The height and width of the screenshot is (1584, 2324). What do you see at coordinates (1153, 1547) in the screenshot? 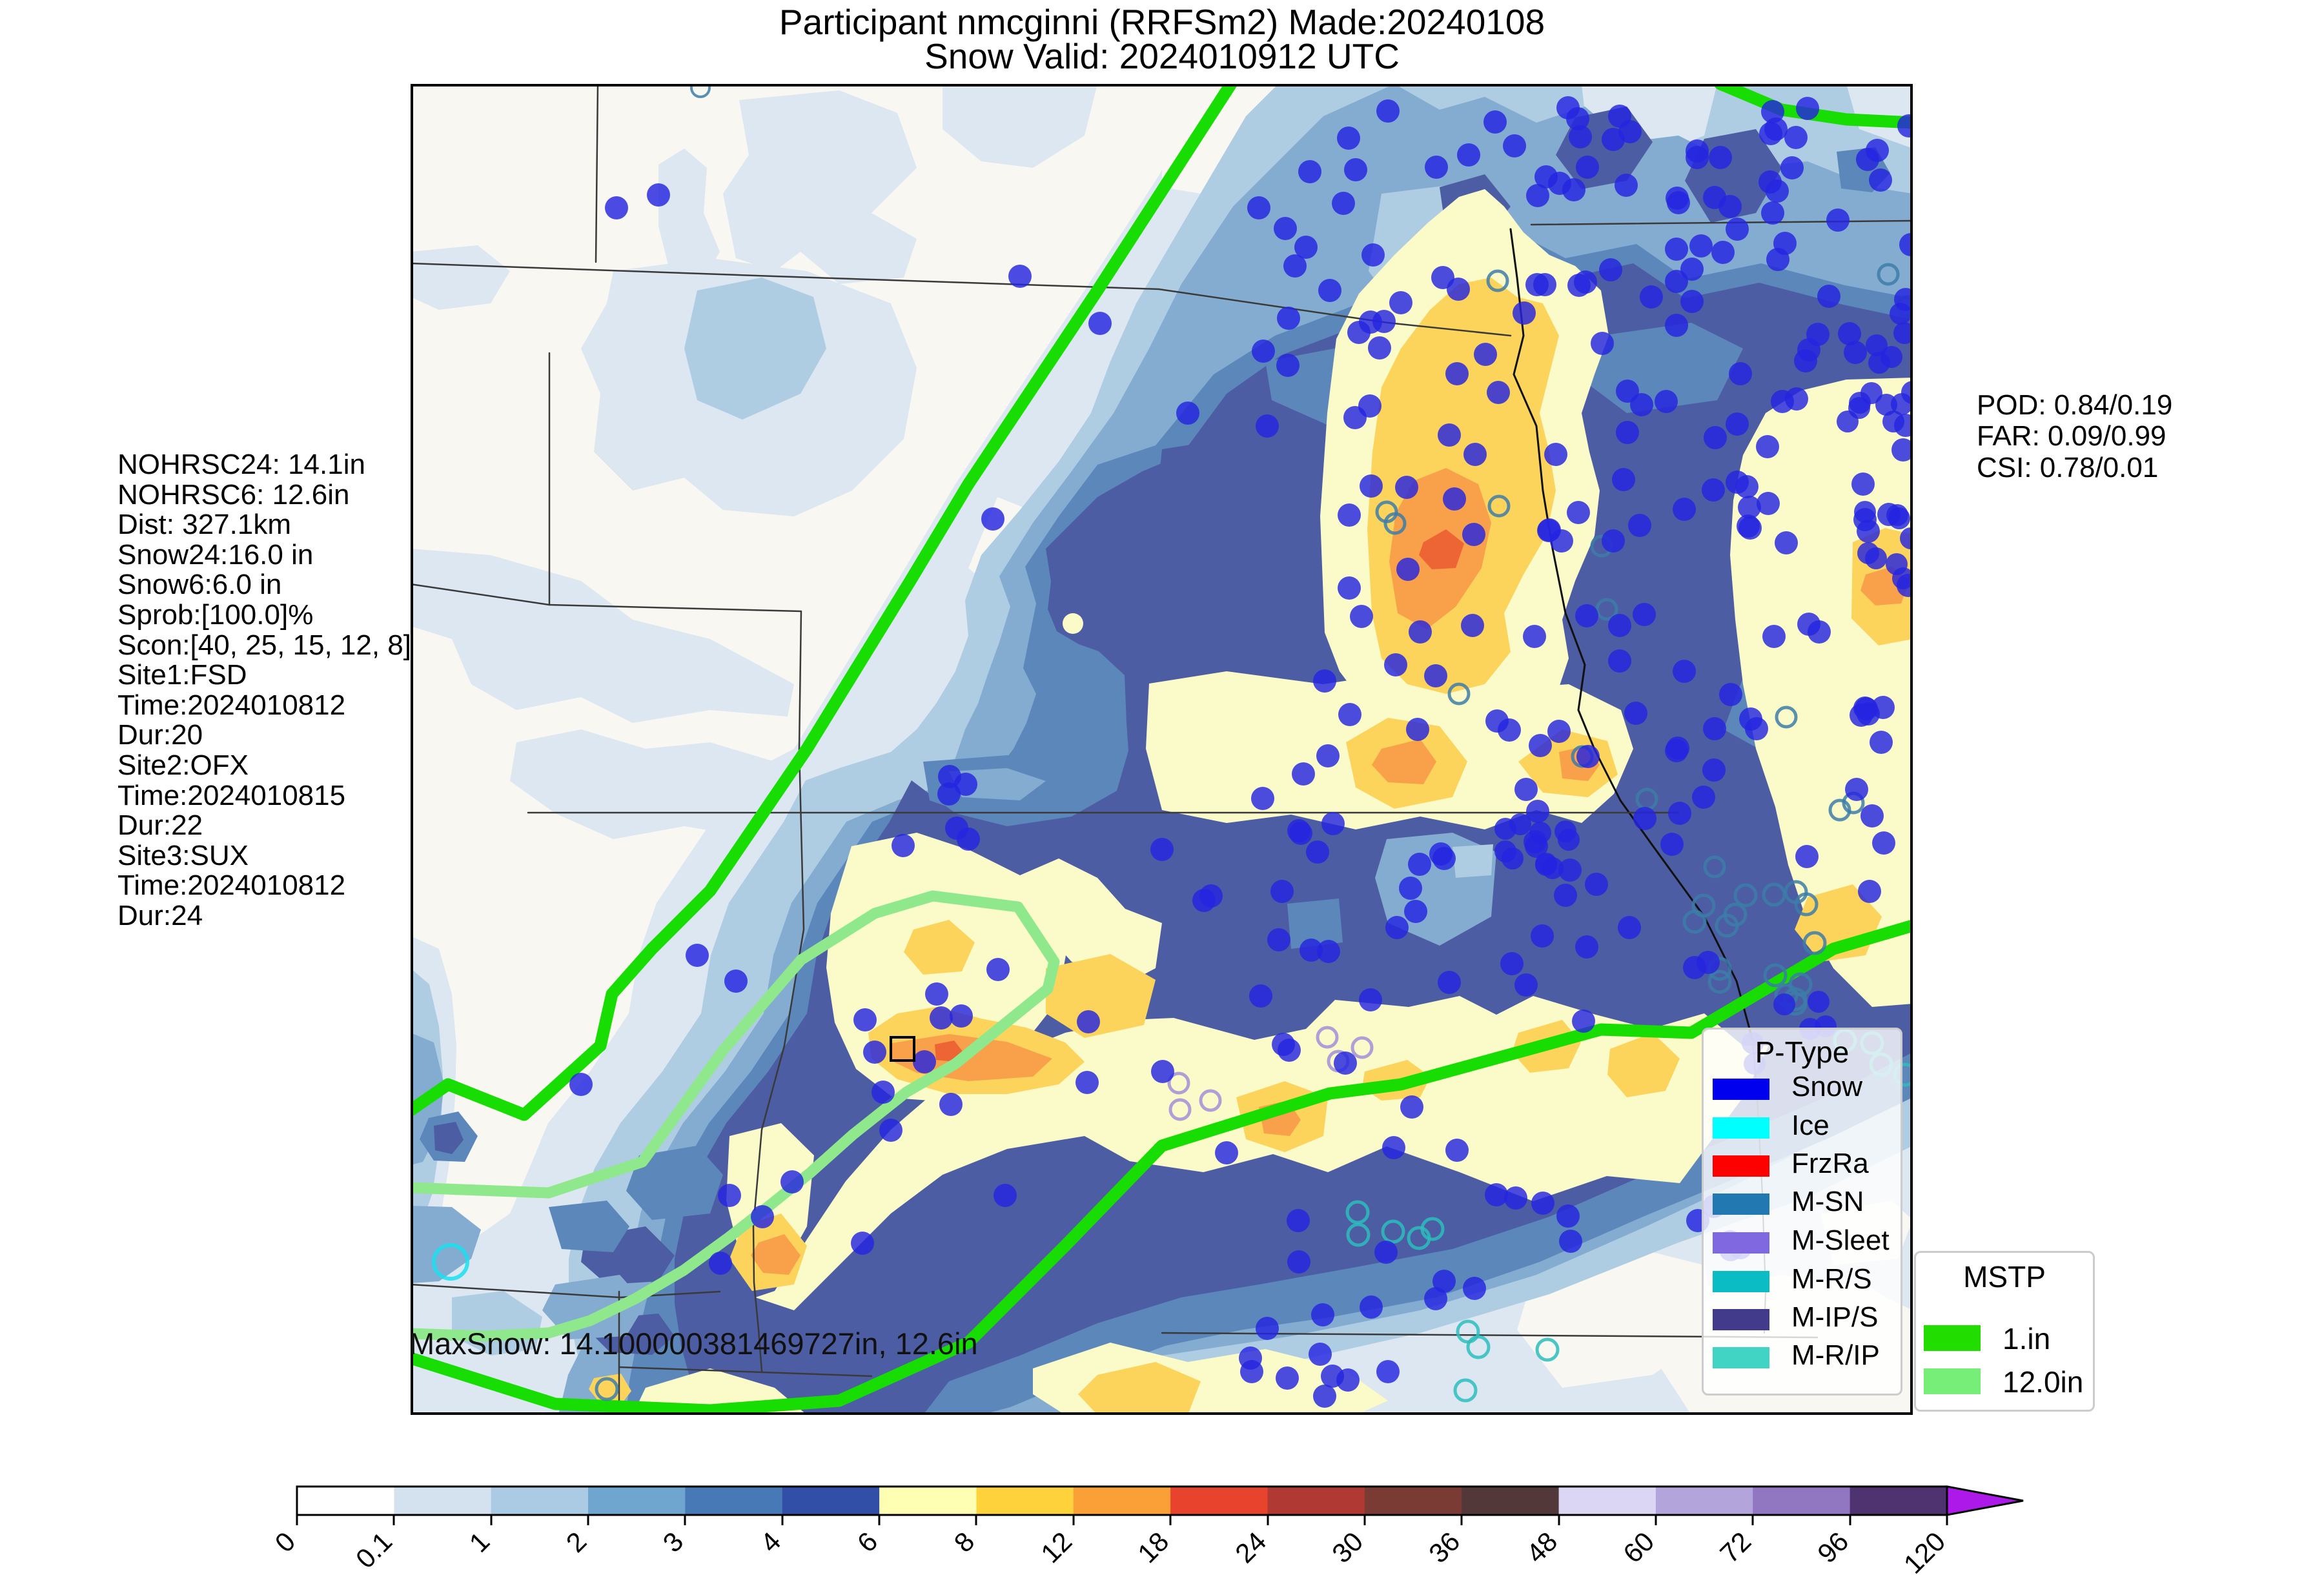
I see `svg-text: 18` at bounding box center [1153, 1547].